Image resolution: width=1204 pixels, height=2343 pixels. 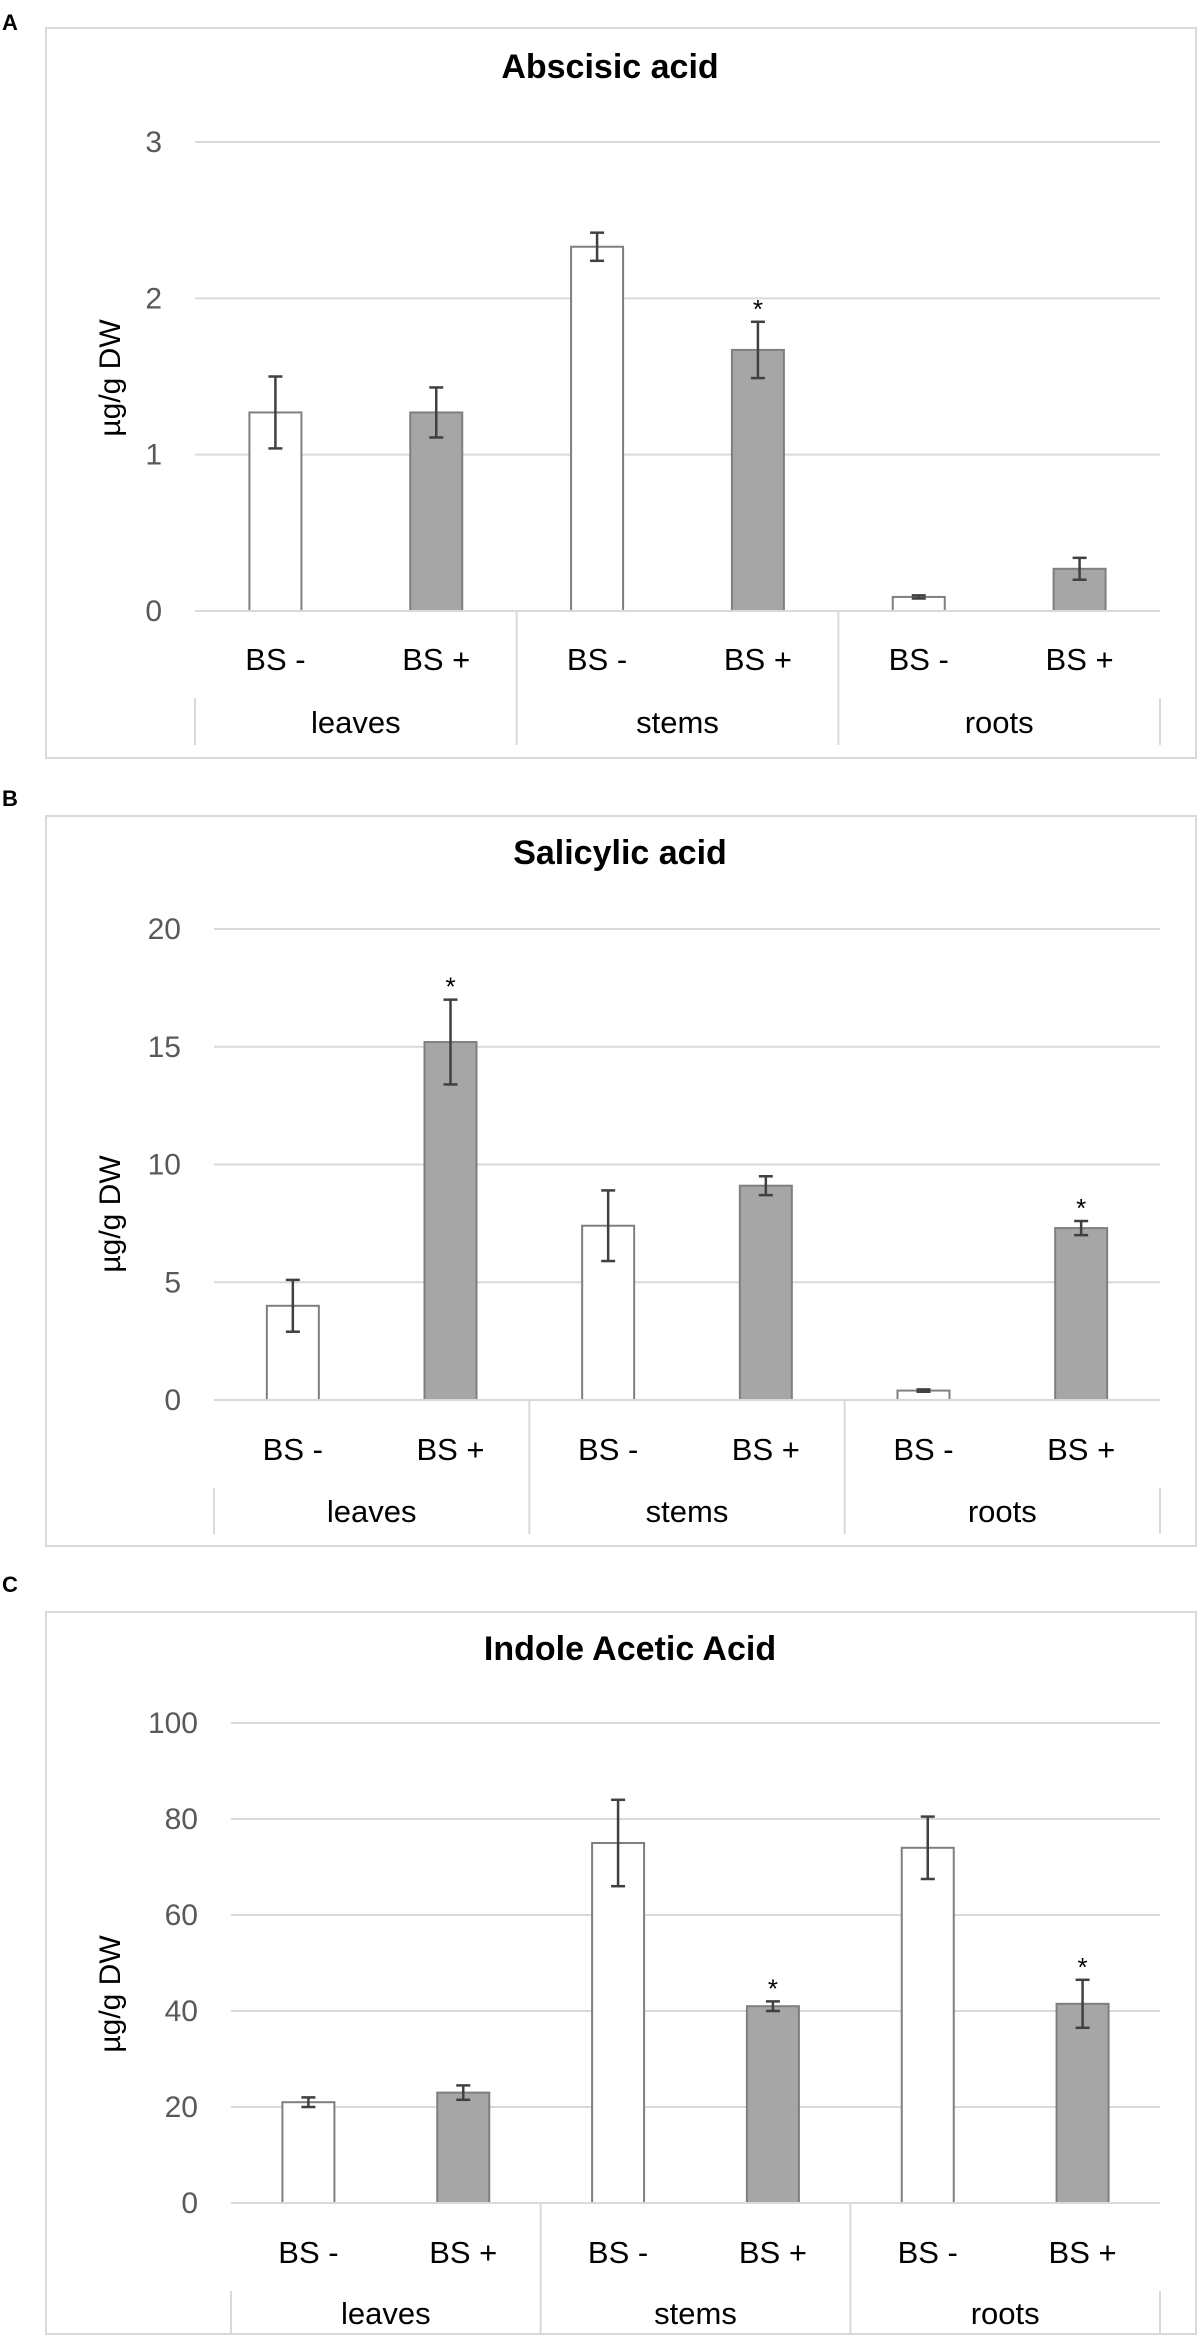 I want to click on y-tick-label: 40, so click(x=181, y=2011).